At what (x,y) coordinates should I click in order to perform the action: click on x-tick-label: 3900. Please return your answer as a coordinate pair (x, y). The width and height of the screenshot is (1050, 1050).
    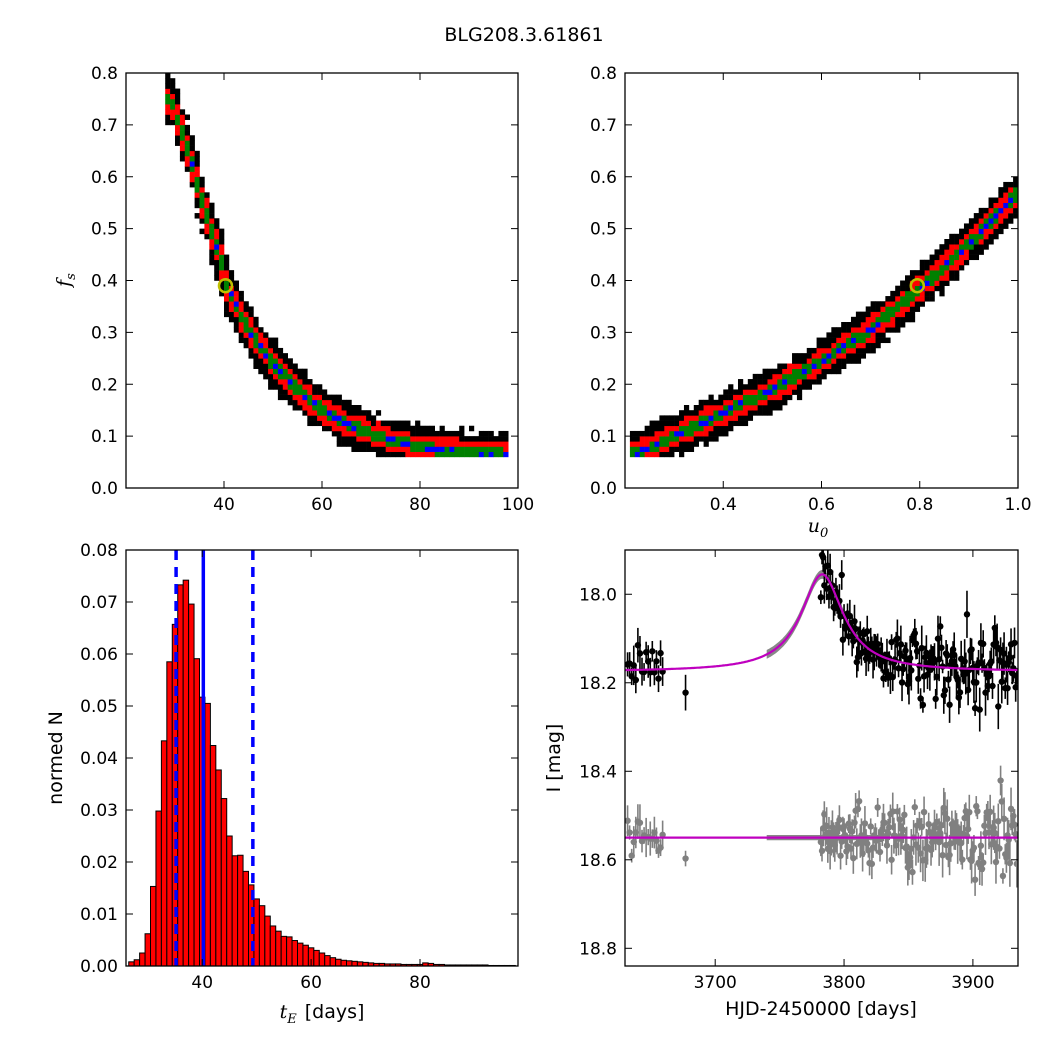
    Looking at the image, I should click on (972, 983).